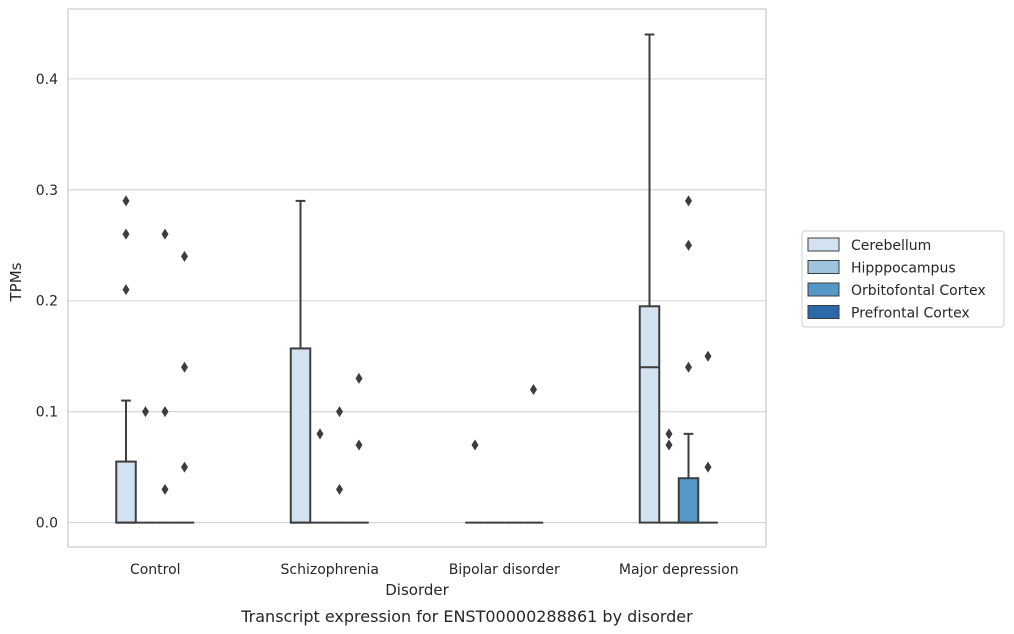 This screenshot has height=634, width=1014. I want to click on y-axis-label: TPMs, so click(16, 282).